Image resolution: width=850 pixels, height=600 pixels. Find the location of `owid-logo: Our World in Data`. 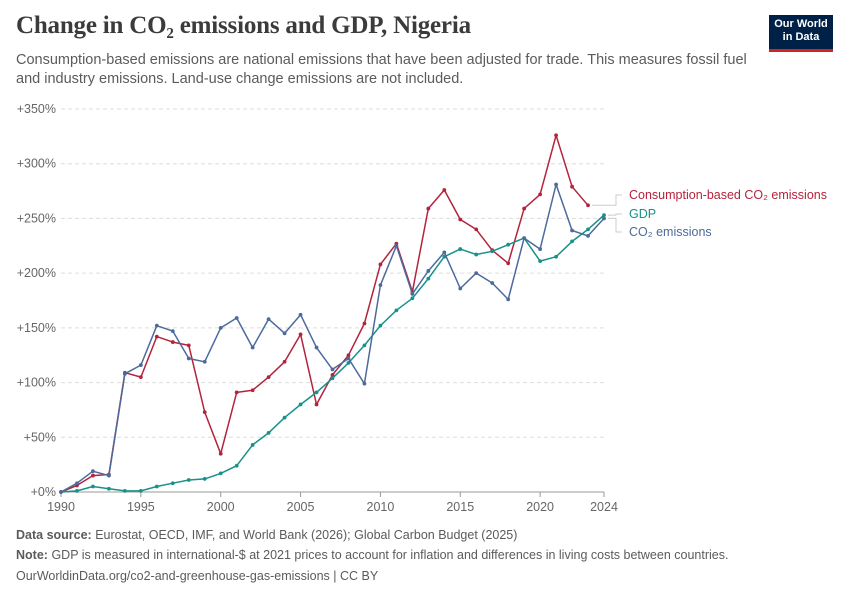

owid-logo: Our World in Data is located at coordinates (801, 33).